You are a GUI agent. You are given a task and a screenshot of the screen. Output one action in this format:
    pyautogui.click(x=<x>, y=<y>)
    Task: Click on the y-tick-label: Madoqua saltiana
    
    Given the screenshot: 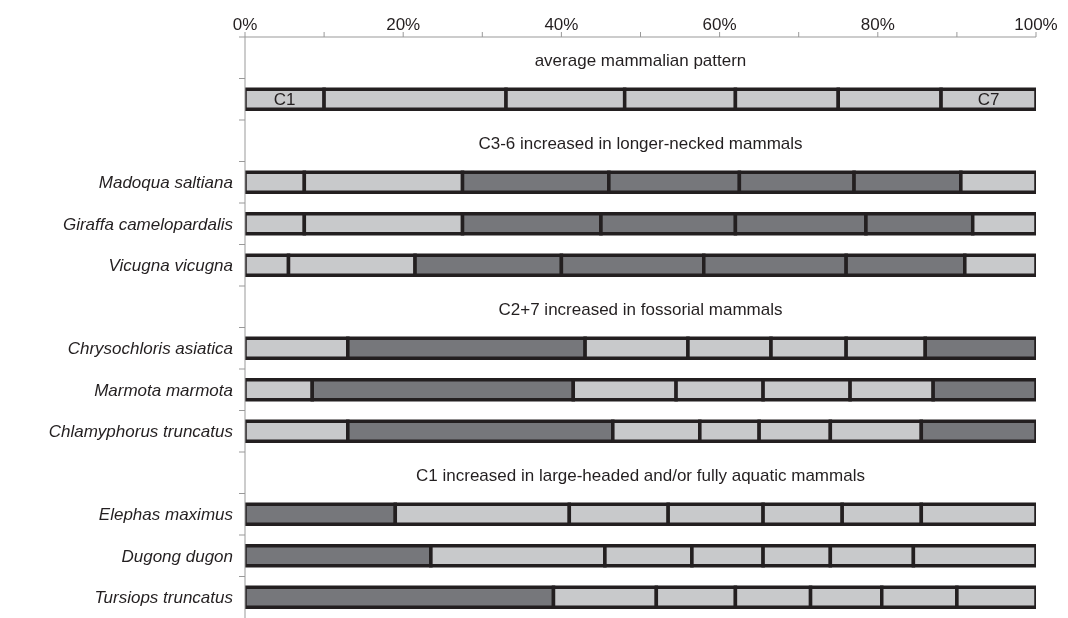 What is the action you would take?
    pyautogui.click(x=165, y=183)
    